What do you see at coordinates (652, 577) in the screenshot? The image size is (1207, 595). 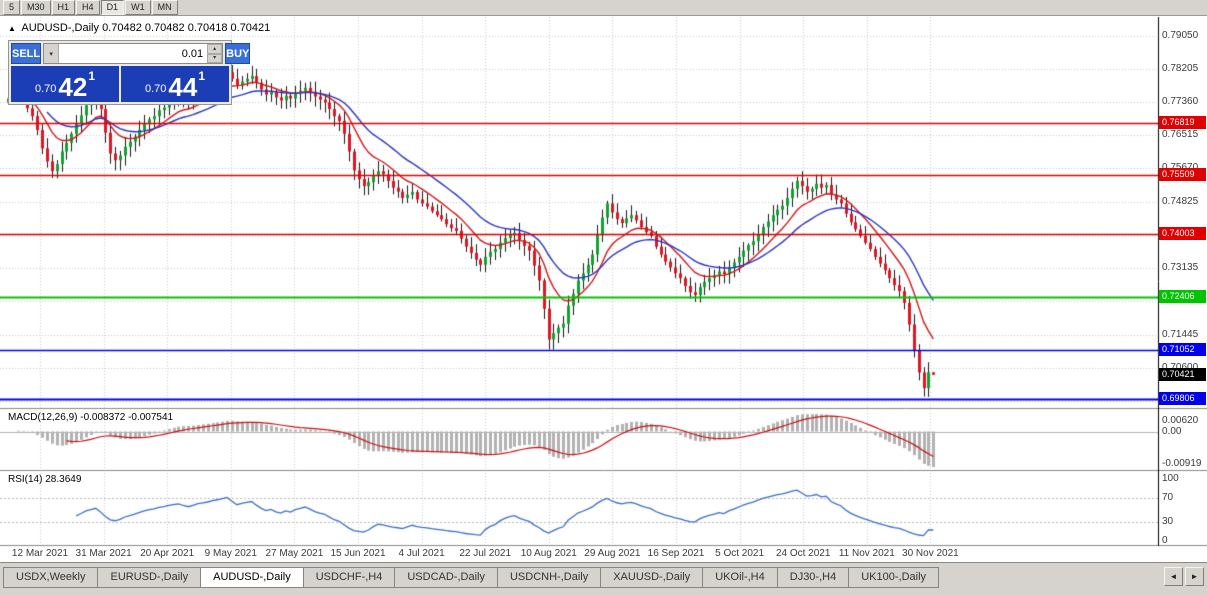 I see `tab-xauusd-daily: XAUUSD-,Daily` at bounding box center [652, 577].